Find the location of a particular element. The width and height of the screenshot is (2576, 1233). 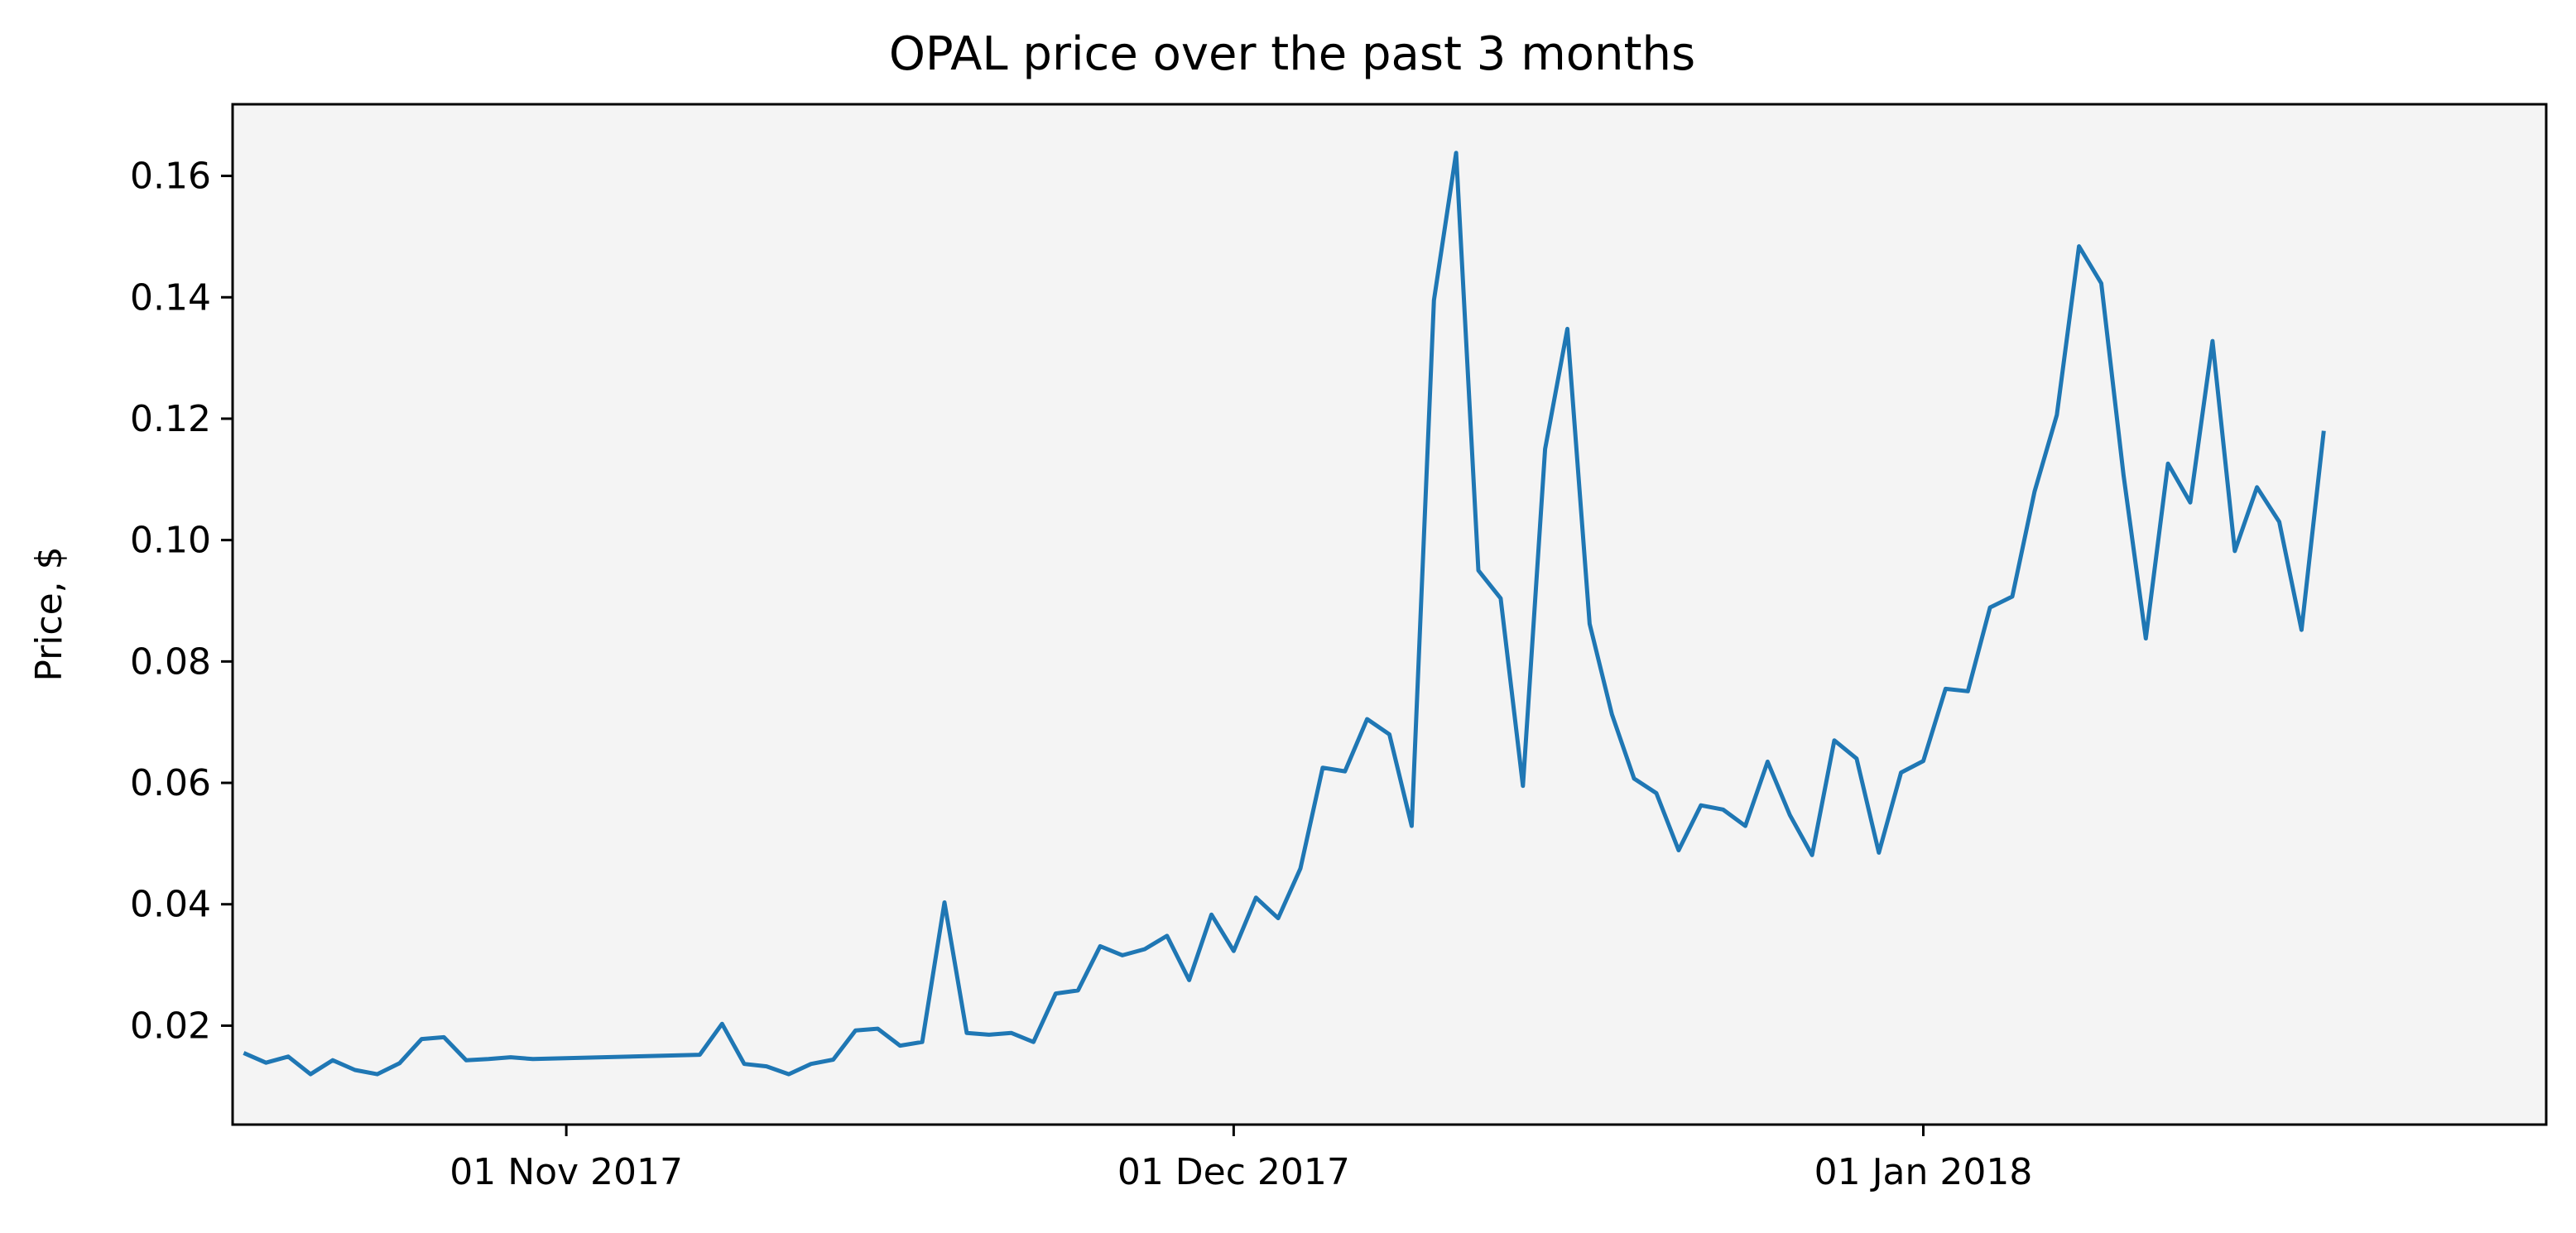

y-tick-label: 0.06 is located at coordinates (170, 783).